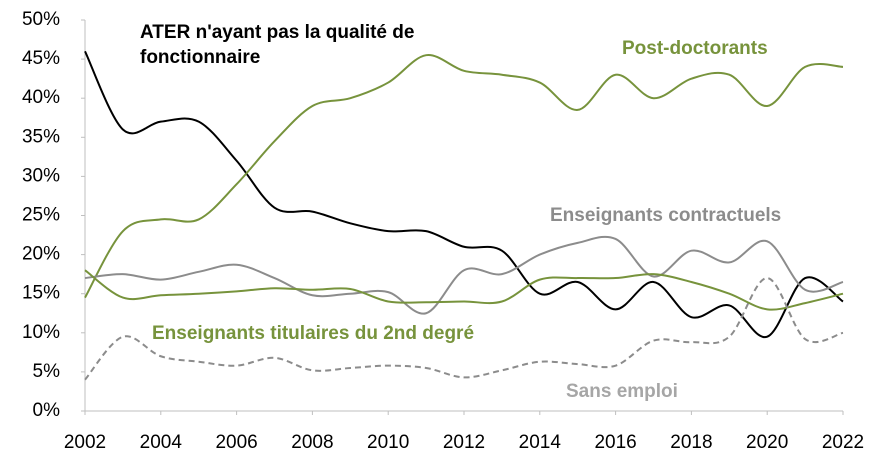 The width and height of the screenshot is (884, 459). I want to click on x-tick-label: 2022, so click(843, 442).